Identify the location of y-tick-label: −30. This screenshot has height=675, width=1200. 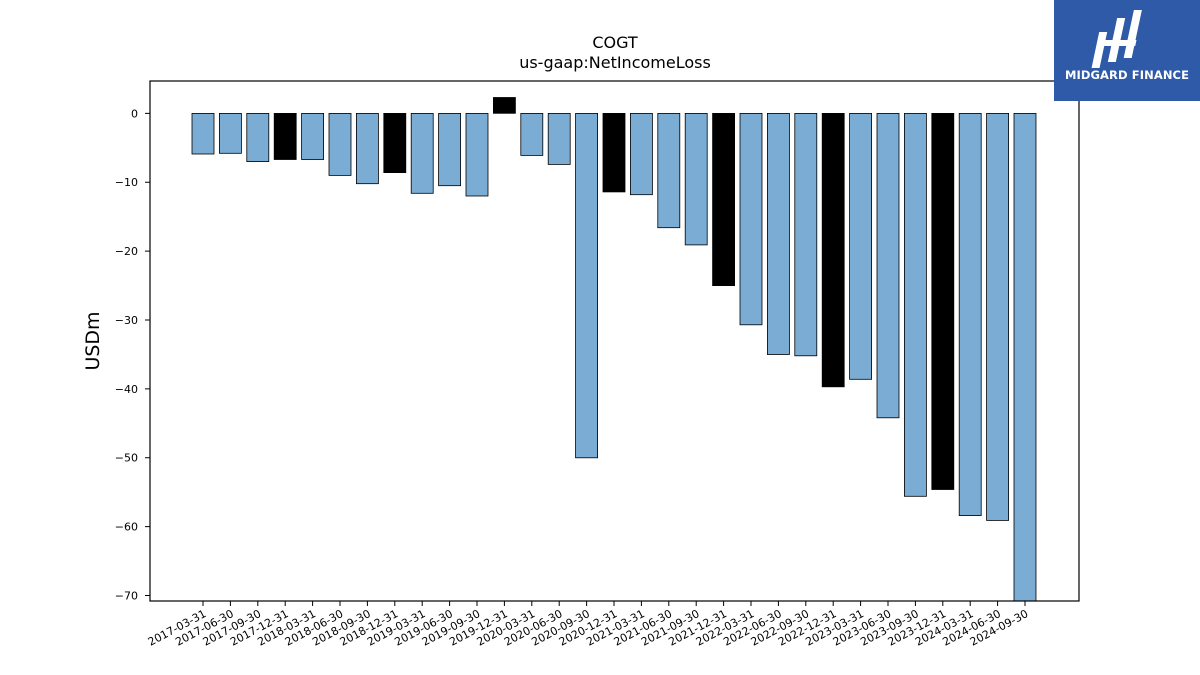
(126, 320).